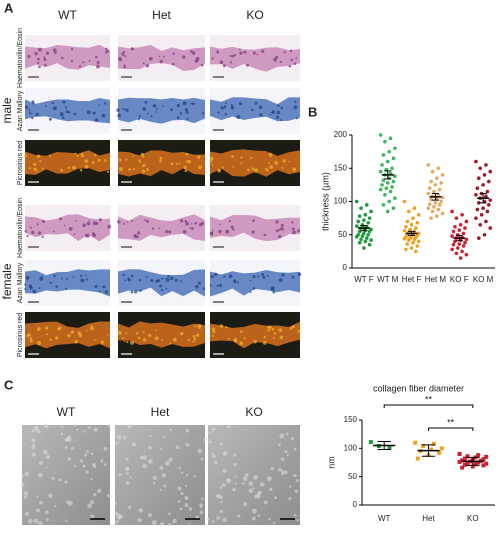  Describe the element at coordinates (331, 462) in the screenshot. I see `y-axis-label: nm` at that location.